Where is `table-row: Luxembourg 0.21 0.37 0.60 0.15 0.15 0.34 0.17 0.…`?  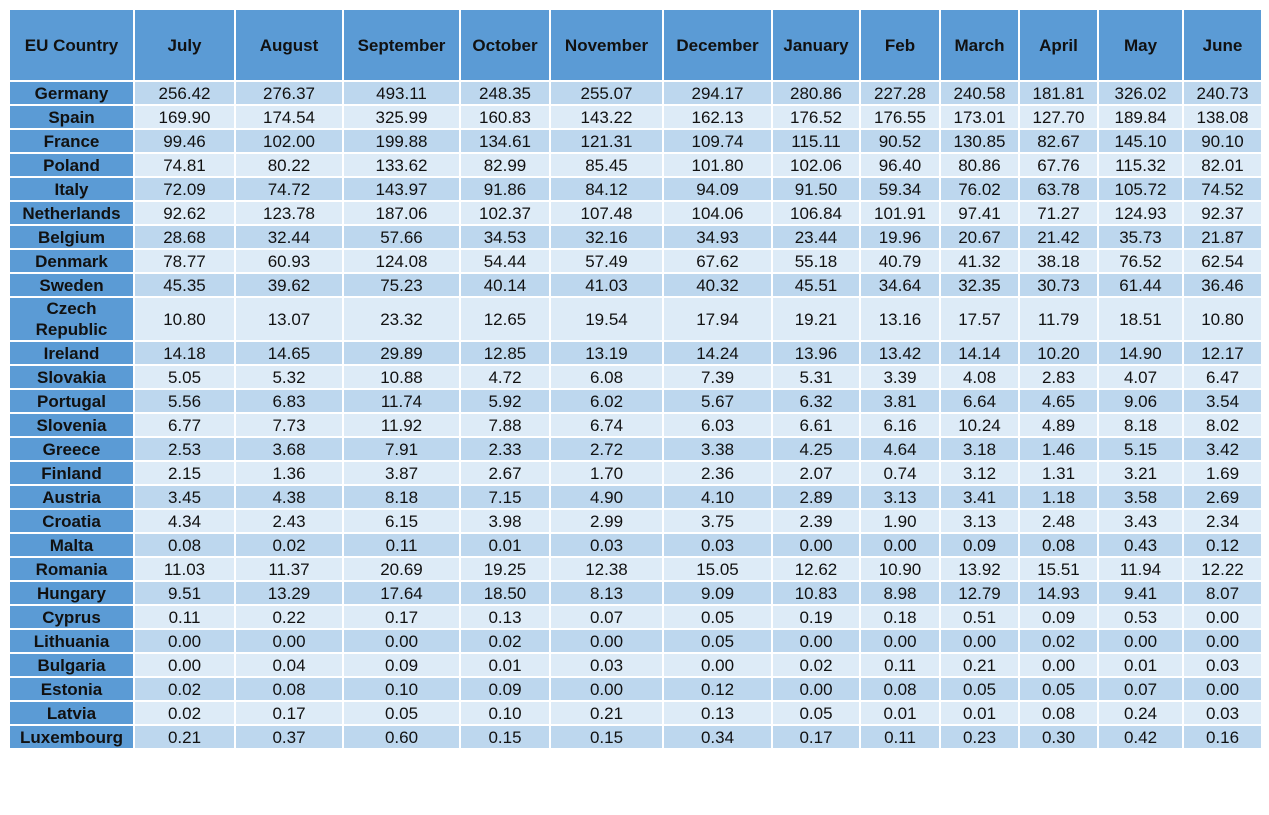 table-row: Luxembourg 0.21 0.37 0.60 0.15 0.15 0.34 0.17 0.… is located at coordinates (635, 737).